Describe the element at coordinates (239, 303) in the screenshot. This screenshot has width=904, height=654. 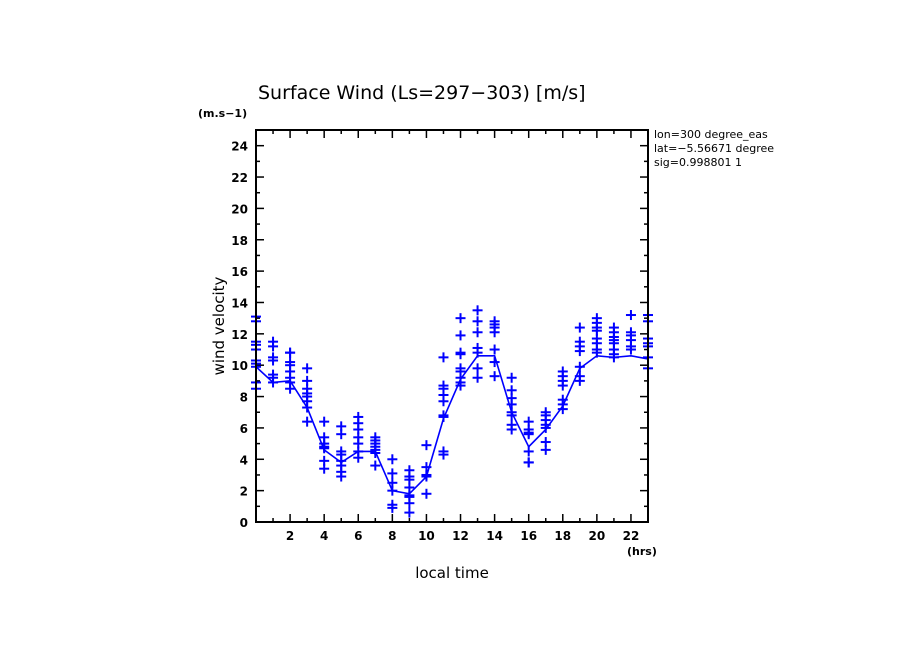
I see `y-tick-label: 14` at that location.